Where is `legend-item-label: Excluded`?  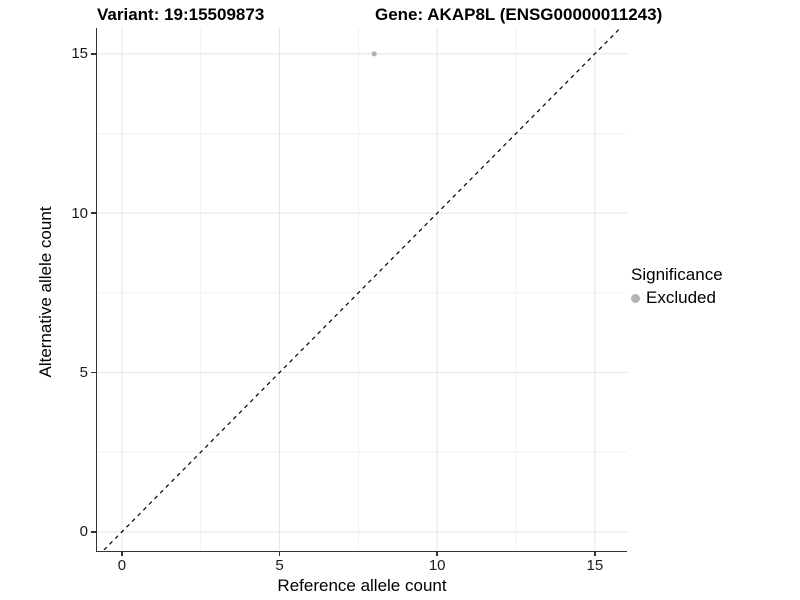 legend-item-label: Excluded is located at coordinates (681, 297).